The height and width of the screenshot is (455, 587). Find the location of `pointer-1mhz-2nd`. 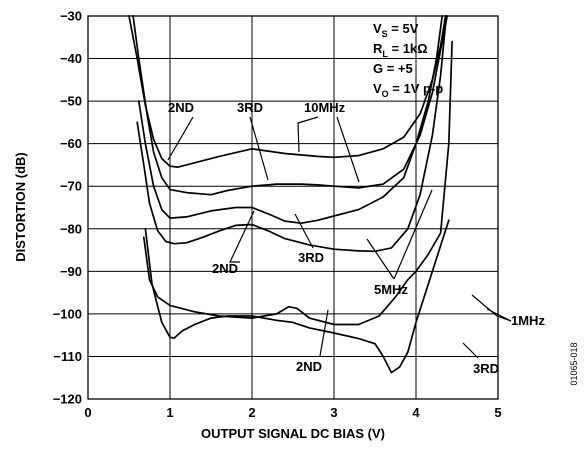

pointer-1mhz-2nd is located at coordinates (324, 333).